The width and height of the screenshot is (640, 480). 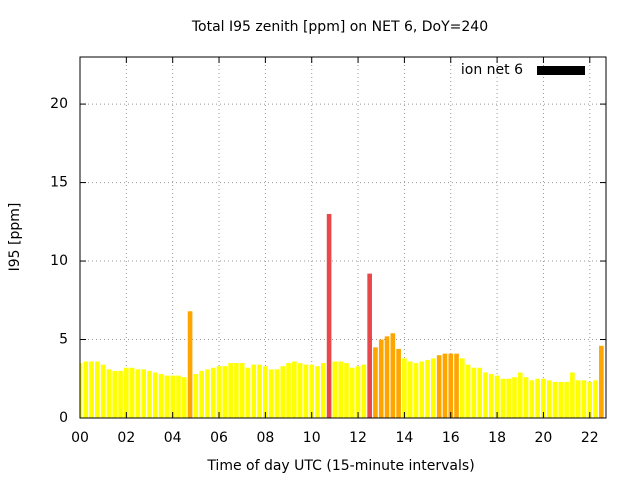 I want to click on y-tick-label: 15, so click(x=59, y=183).